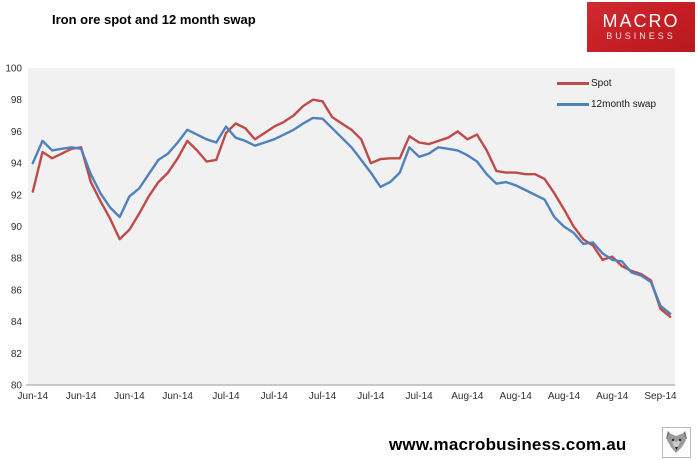 The width and height of the screenshot is (697, 460). I want to click on legend-item-12month-swap: 12month swap, so click(606, 104).